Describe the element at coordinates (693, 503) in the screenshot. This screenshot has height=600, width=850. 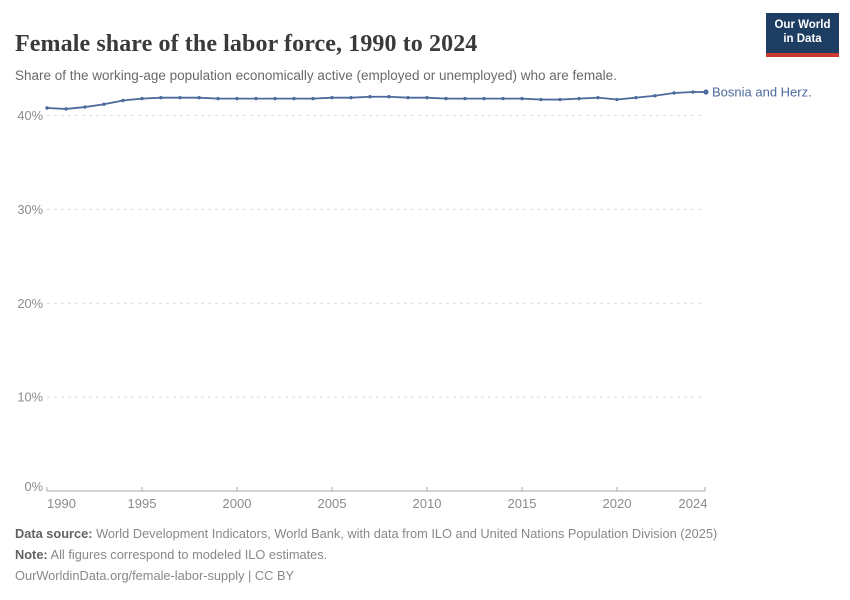
I see `x-axis-tick-label: 2024` at that location.